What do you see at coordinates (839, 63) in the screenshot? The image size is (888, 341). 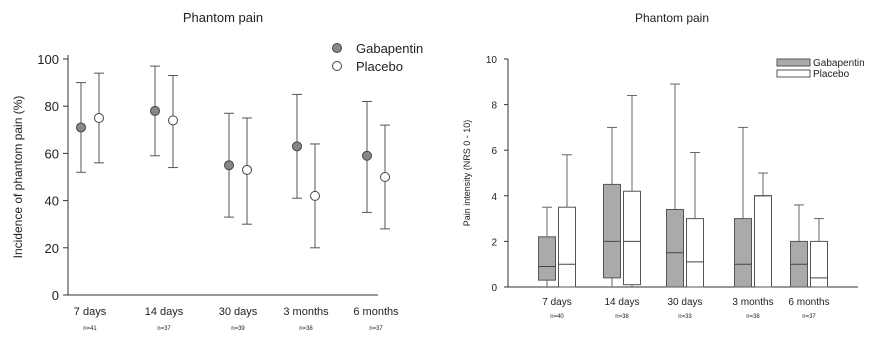 I see `right-legend-label: Gabapentin` at bounding box center [839, 63].